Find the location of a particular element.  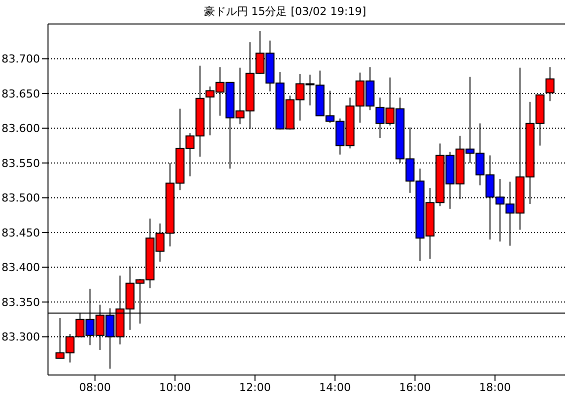

y-tick-label: 83.300 is located at coordinates (21, 337).